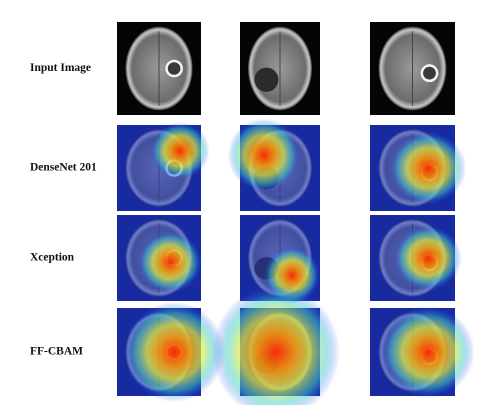 The height and width of the screenshot is (405, 479). I want to click on row-label: Xception, so click(52, 258).